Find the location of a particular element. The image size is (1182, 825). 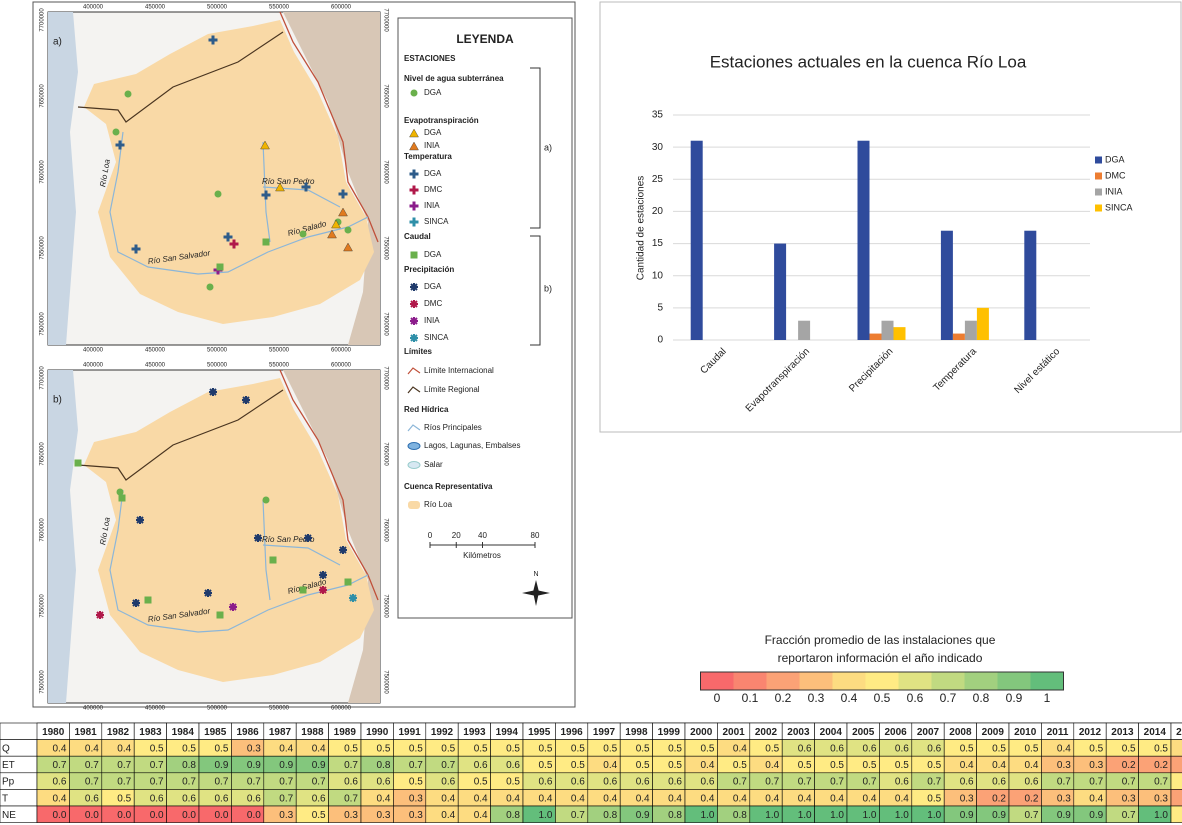

header-year: 2001 is located at coordinates (733, 732).